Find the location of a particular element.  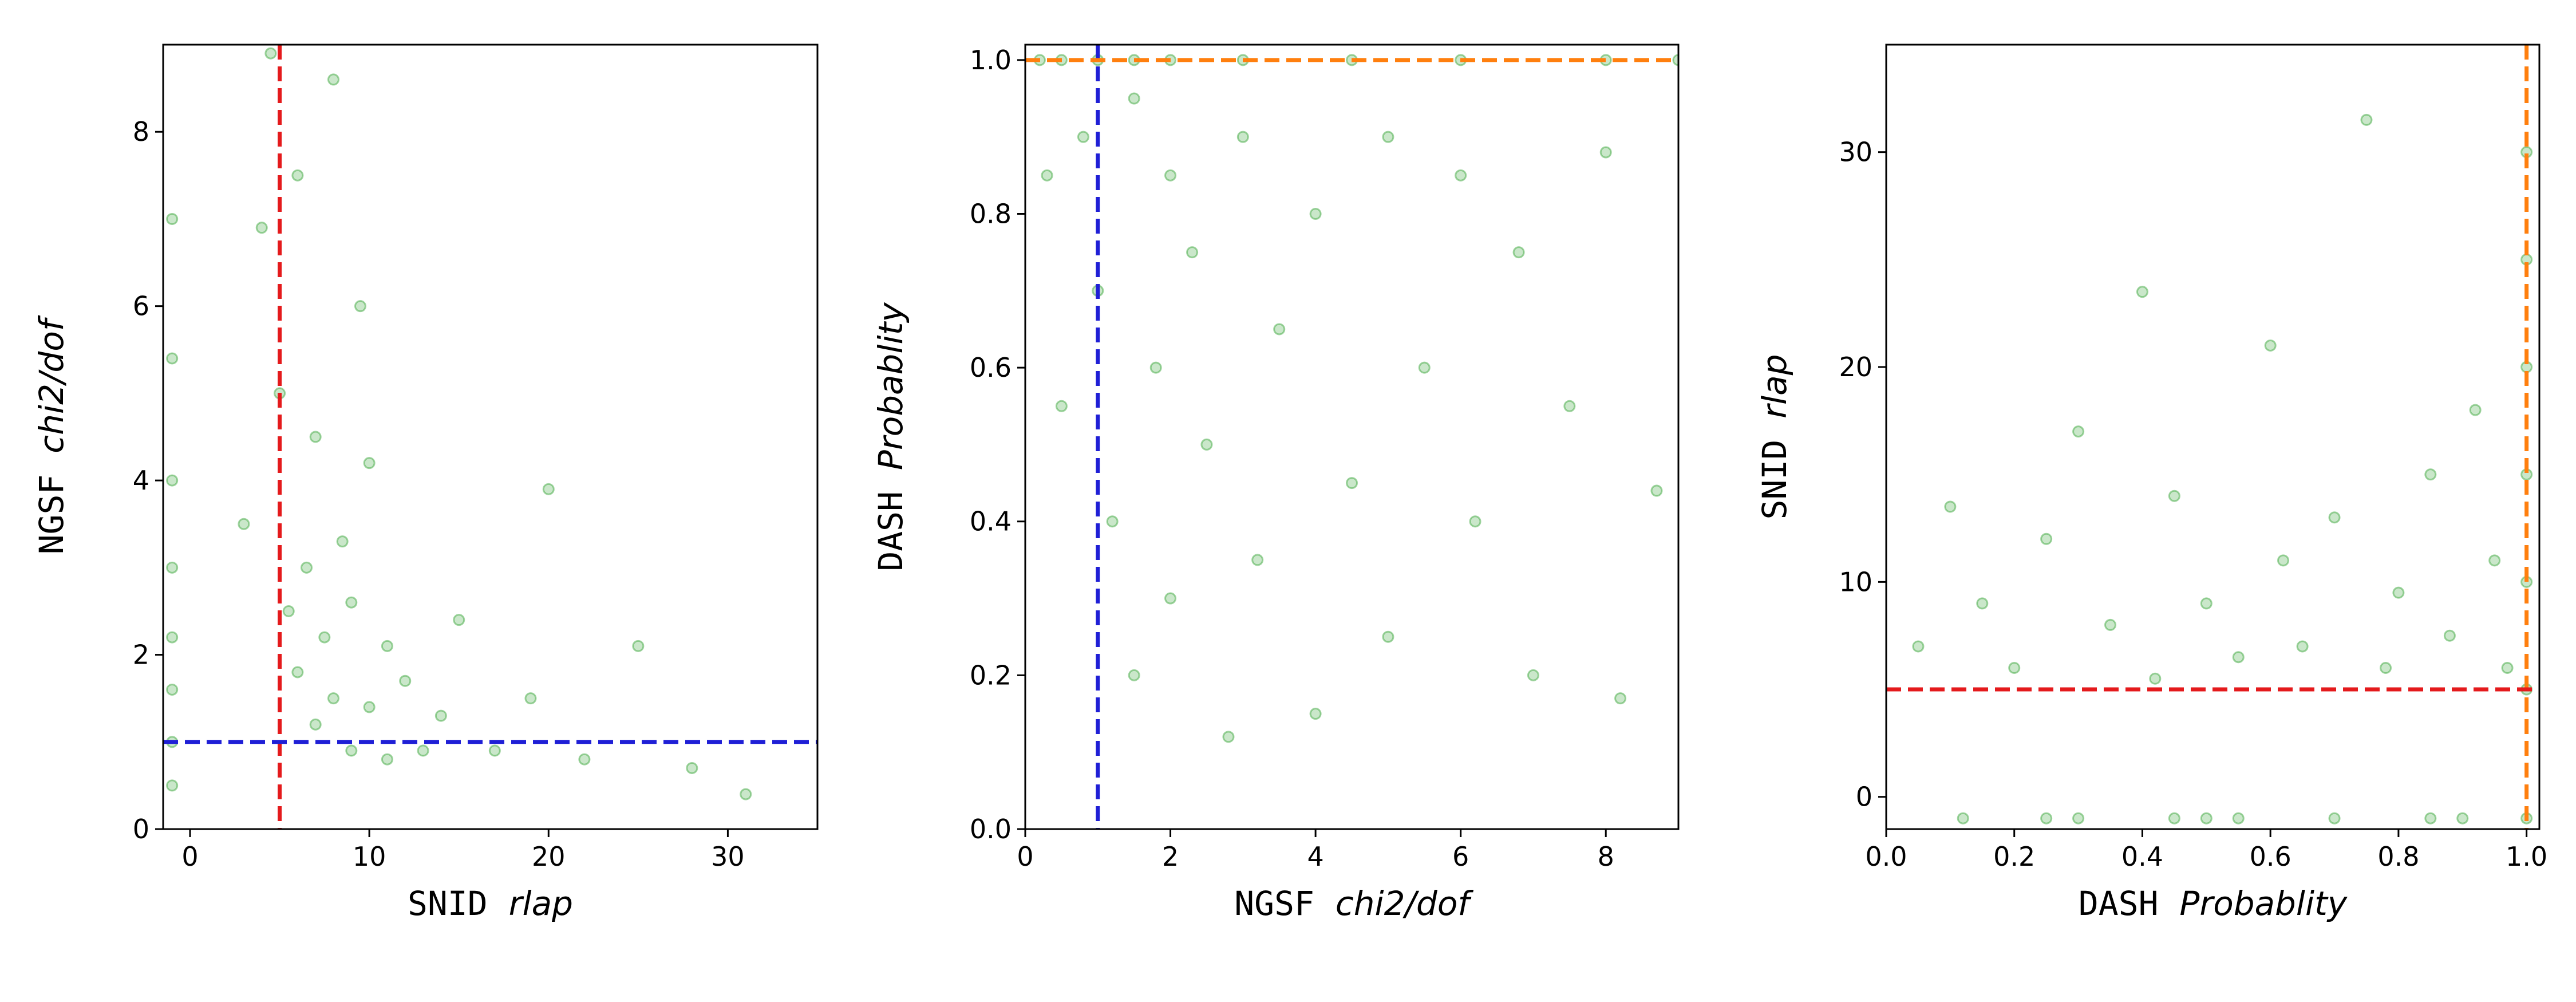

x-label: DASH Probablity is located at coordinates (2213, 903).